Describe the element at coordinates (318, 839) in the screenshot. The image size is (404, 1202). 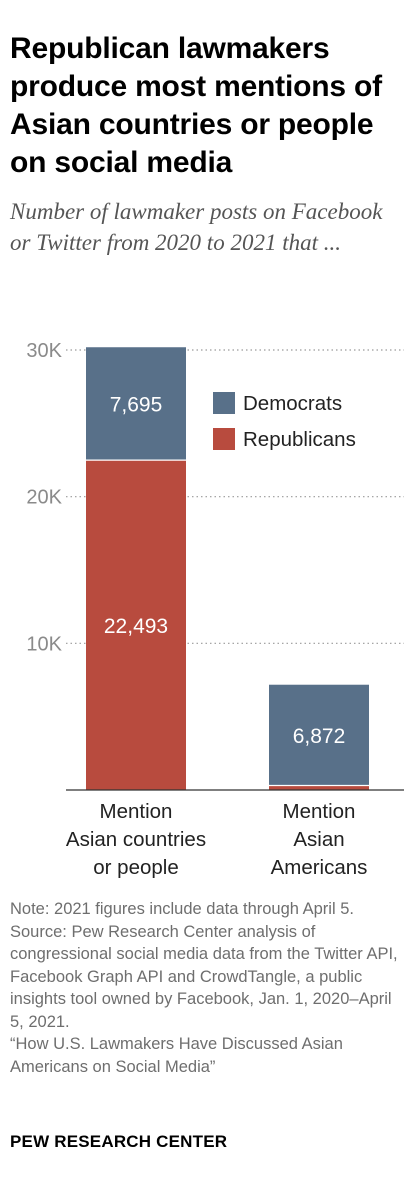
I see `x-category-label: Asian` at that location.